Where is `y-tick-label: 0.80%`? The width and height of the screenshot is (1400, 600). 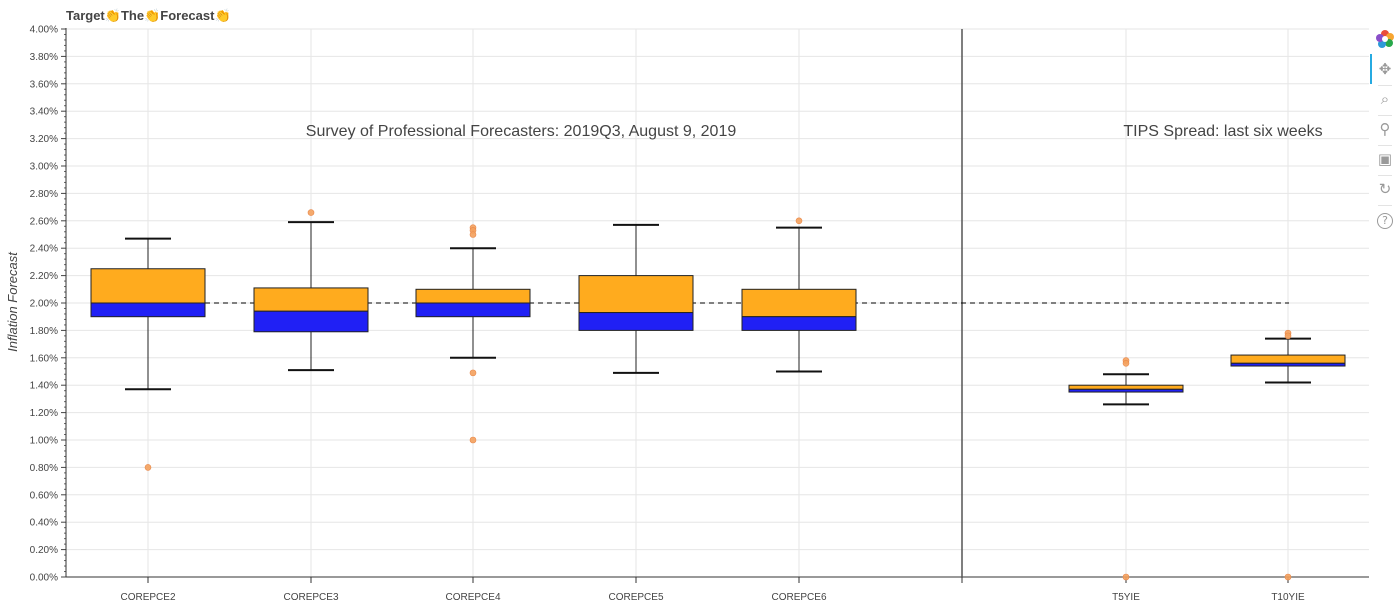
y-tick-label: 0.80% is located at coordinates (44, 468).